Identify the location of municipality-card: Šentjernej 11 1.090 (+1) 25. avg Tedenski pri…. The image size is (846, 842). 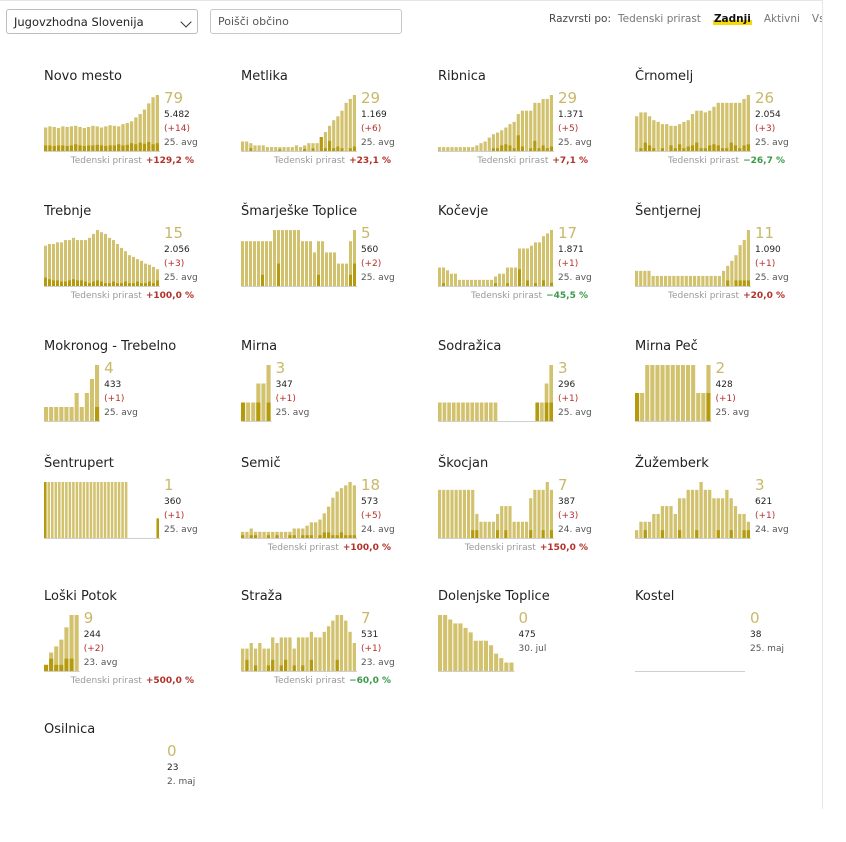
(733, 264).